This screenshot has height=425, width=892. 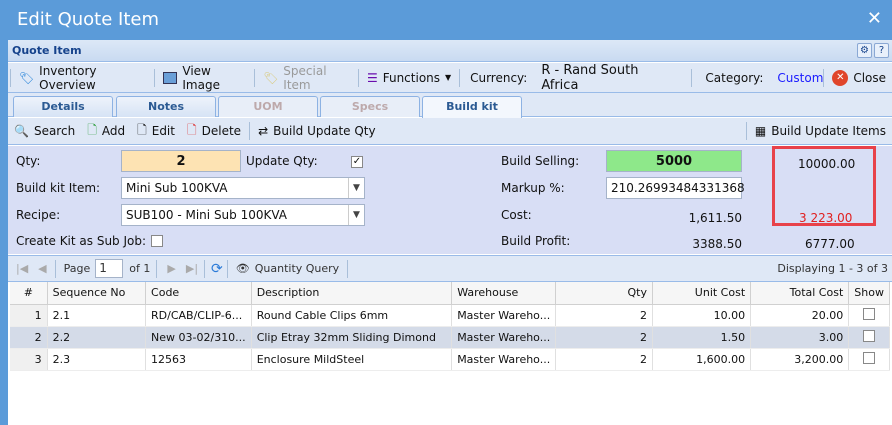 I want to click on gear-icon: ⚙, so click(x=864, y=50).